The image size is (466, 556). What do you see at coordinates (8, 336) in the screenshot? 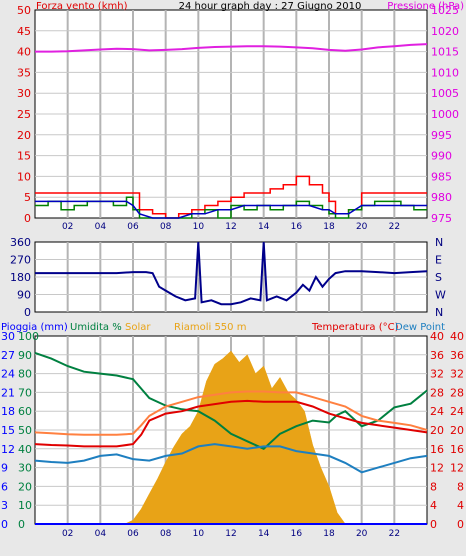
I see `y-tick-rain-30: 30` at bounding box center [8, 336].